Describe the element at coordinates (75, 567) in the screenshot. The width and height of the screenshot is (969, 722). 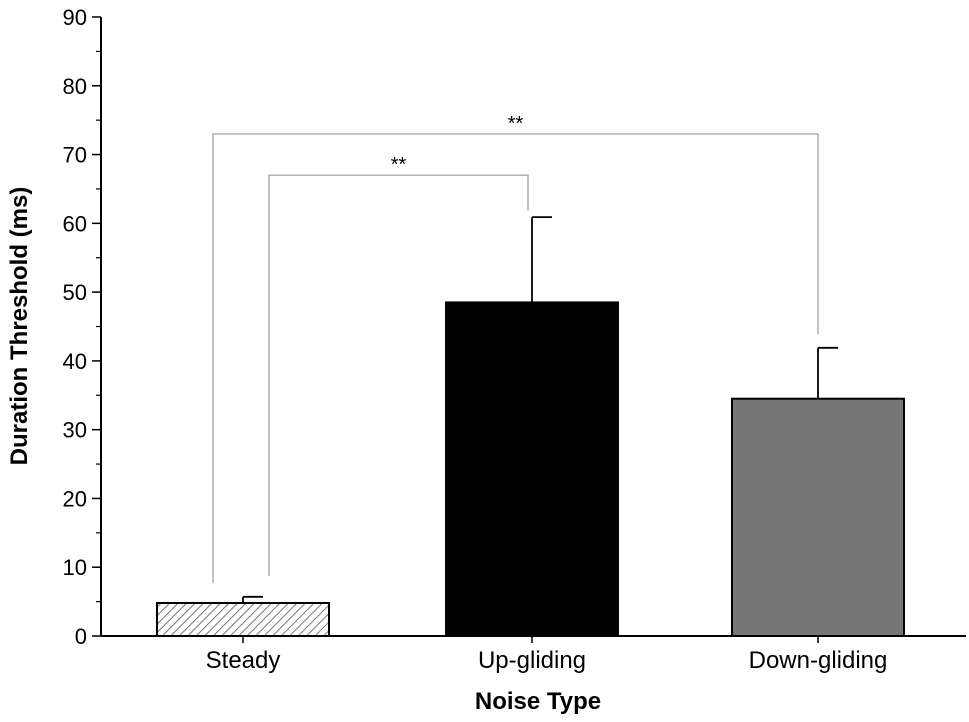
I see `y-tick-label: 10` at that location.